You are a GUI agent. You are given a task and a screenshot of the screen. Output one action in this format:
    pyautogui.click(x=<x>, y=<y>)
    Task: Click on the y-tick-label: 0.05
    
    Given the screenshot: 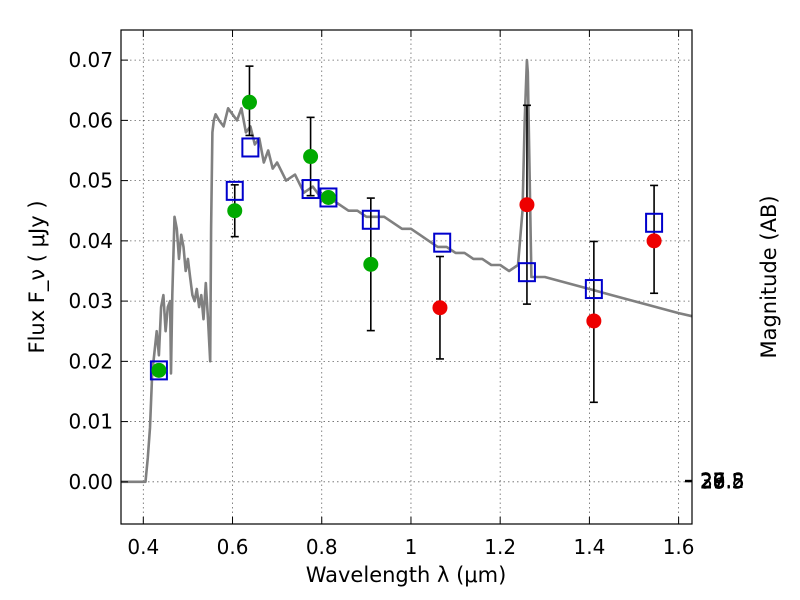 What is the action you would take?
    pyautogui.click(x=90, y=181)
    